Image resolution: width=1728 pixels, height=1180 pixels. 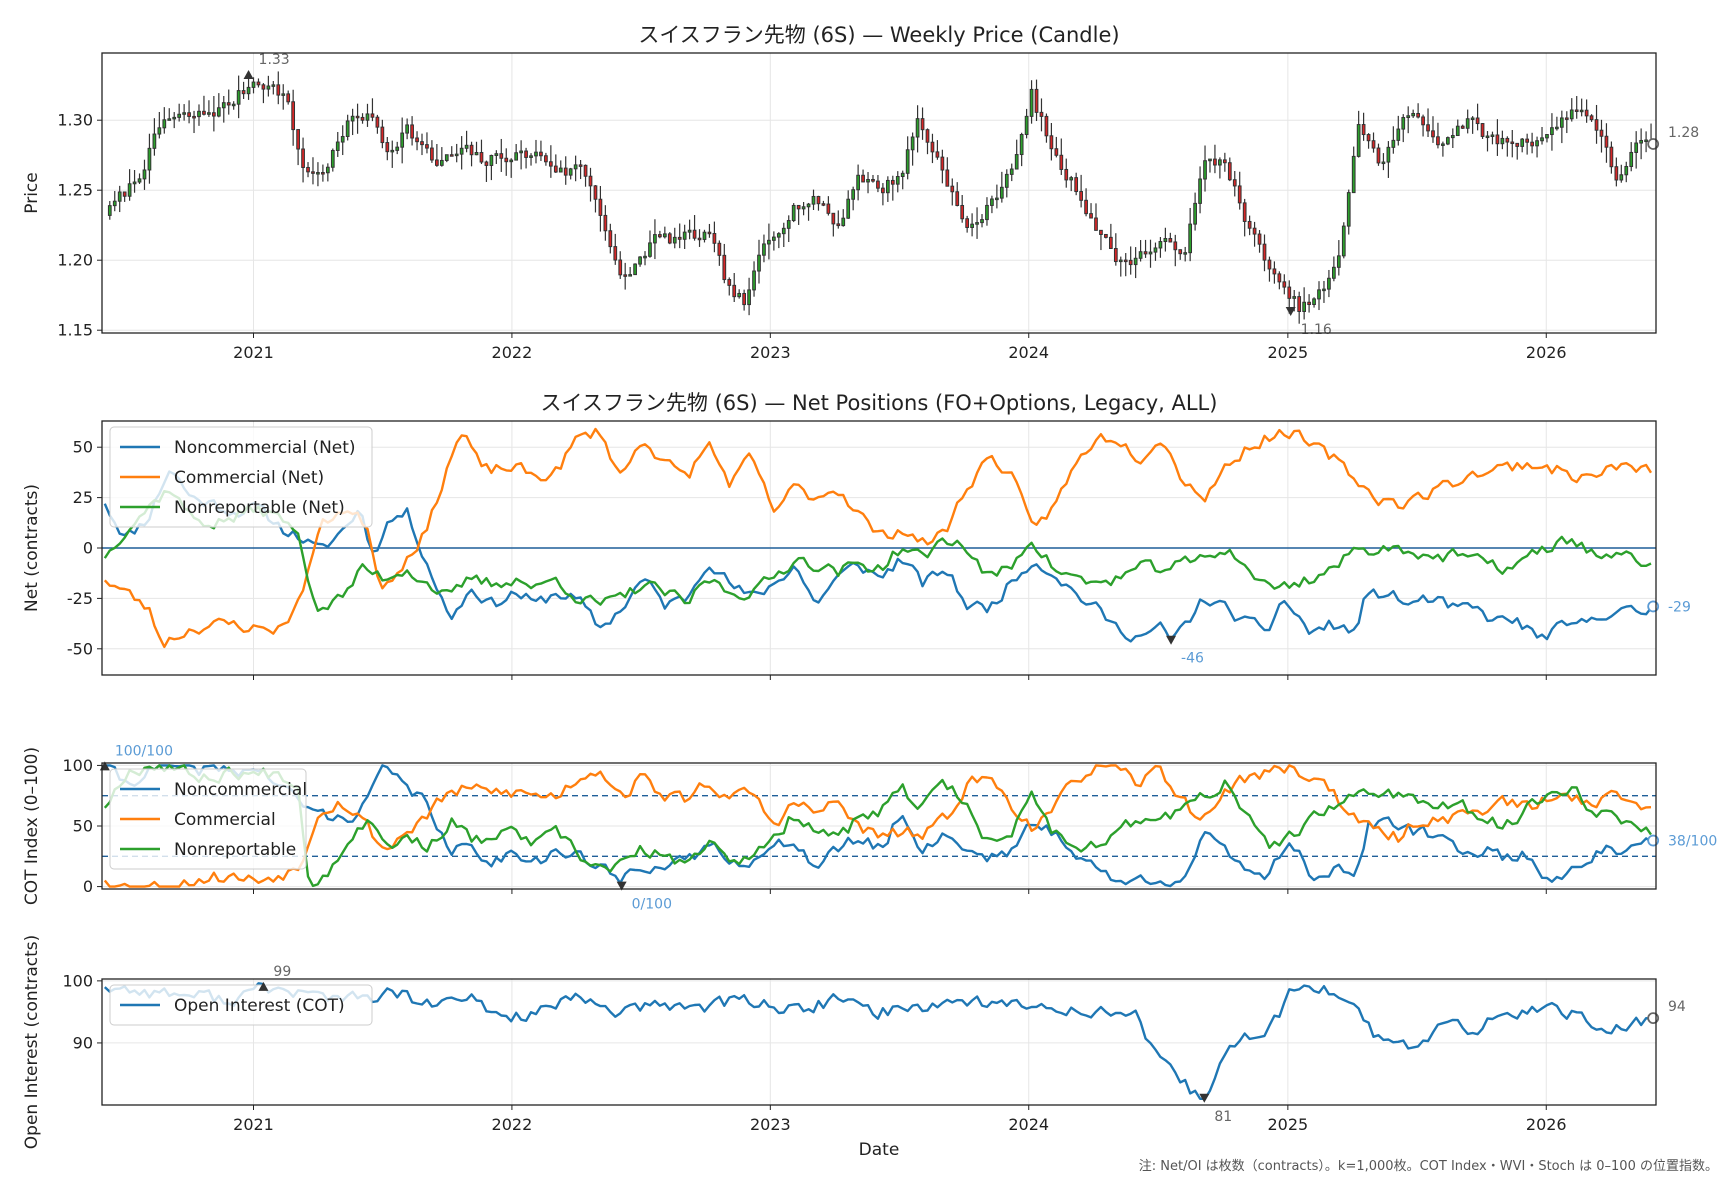 What do you see at coordinates (1679, 607) in the screenshot?
I see `last-value-label: -29` at bounding box center [1679, 607].